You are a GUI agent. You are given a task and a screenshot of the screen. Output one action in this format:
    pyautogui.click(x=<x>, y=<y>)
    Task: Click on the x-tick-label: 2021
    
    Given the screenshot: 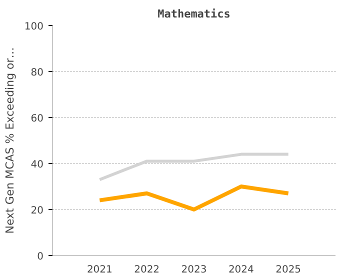 What is the action you would take?
    pyautogui.click(x=99, y=270)
    